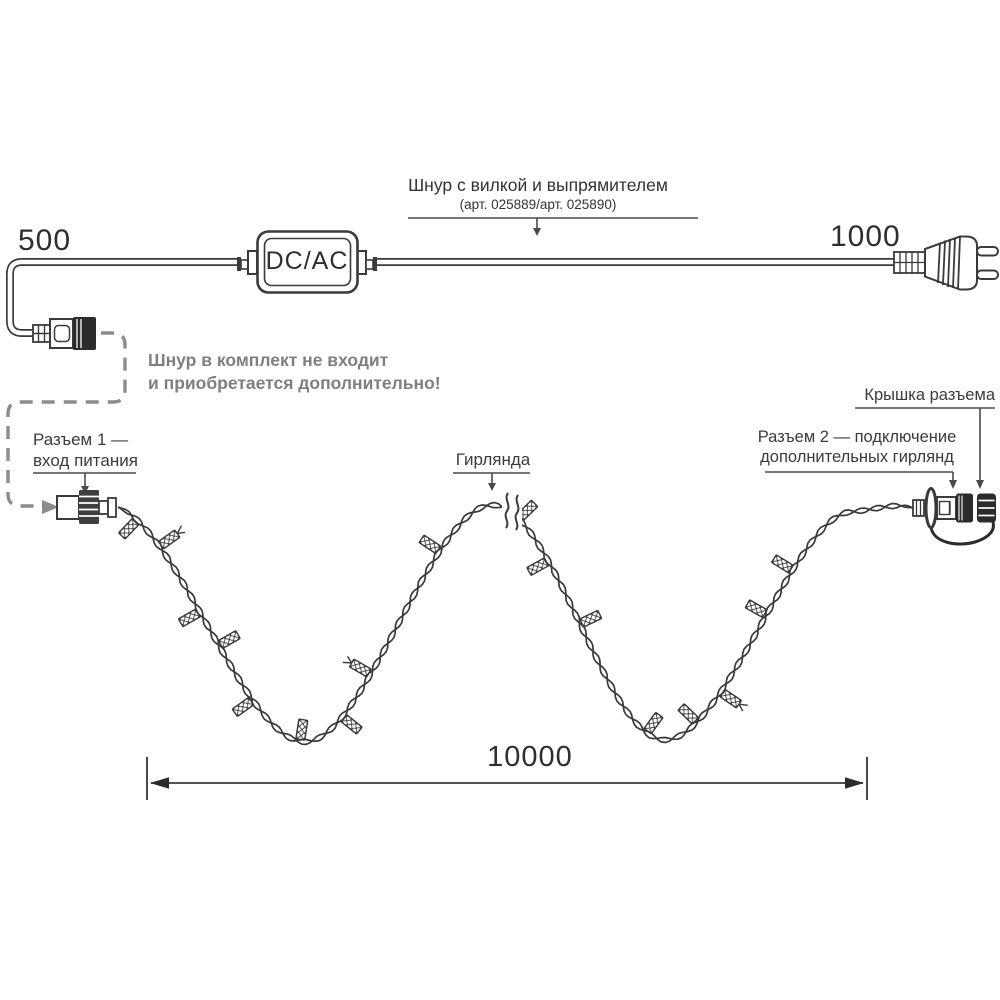 This screenshot has width=1000, height=1000. Describe the element at coordinates (122, 297) in the screenshot. I see `power-cord-left` at that location.